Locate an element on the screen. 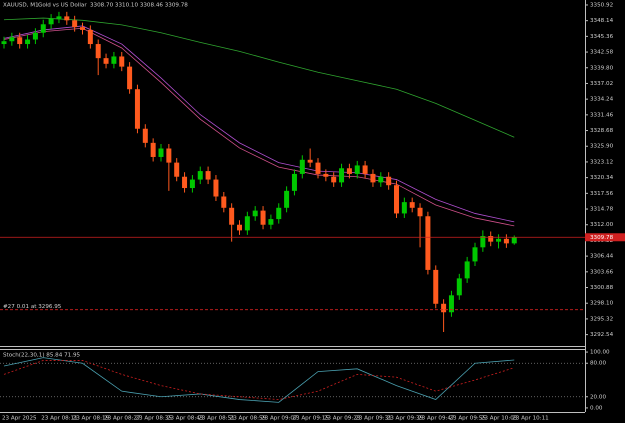 Image resolution: width=625 pixels, height=423 pixels. y-tick-label: 3342.58 is located at coordinates (602, 53).